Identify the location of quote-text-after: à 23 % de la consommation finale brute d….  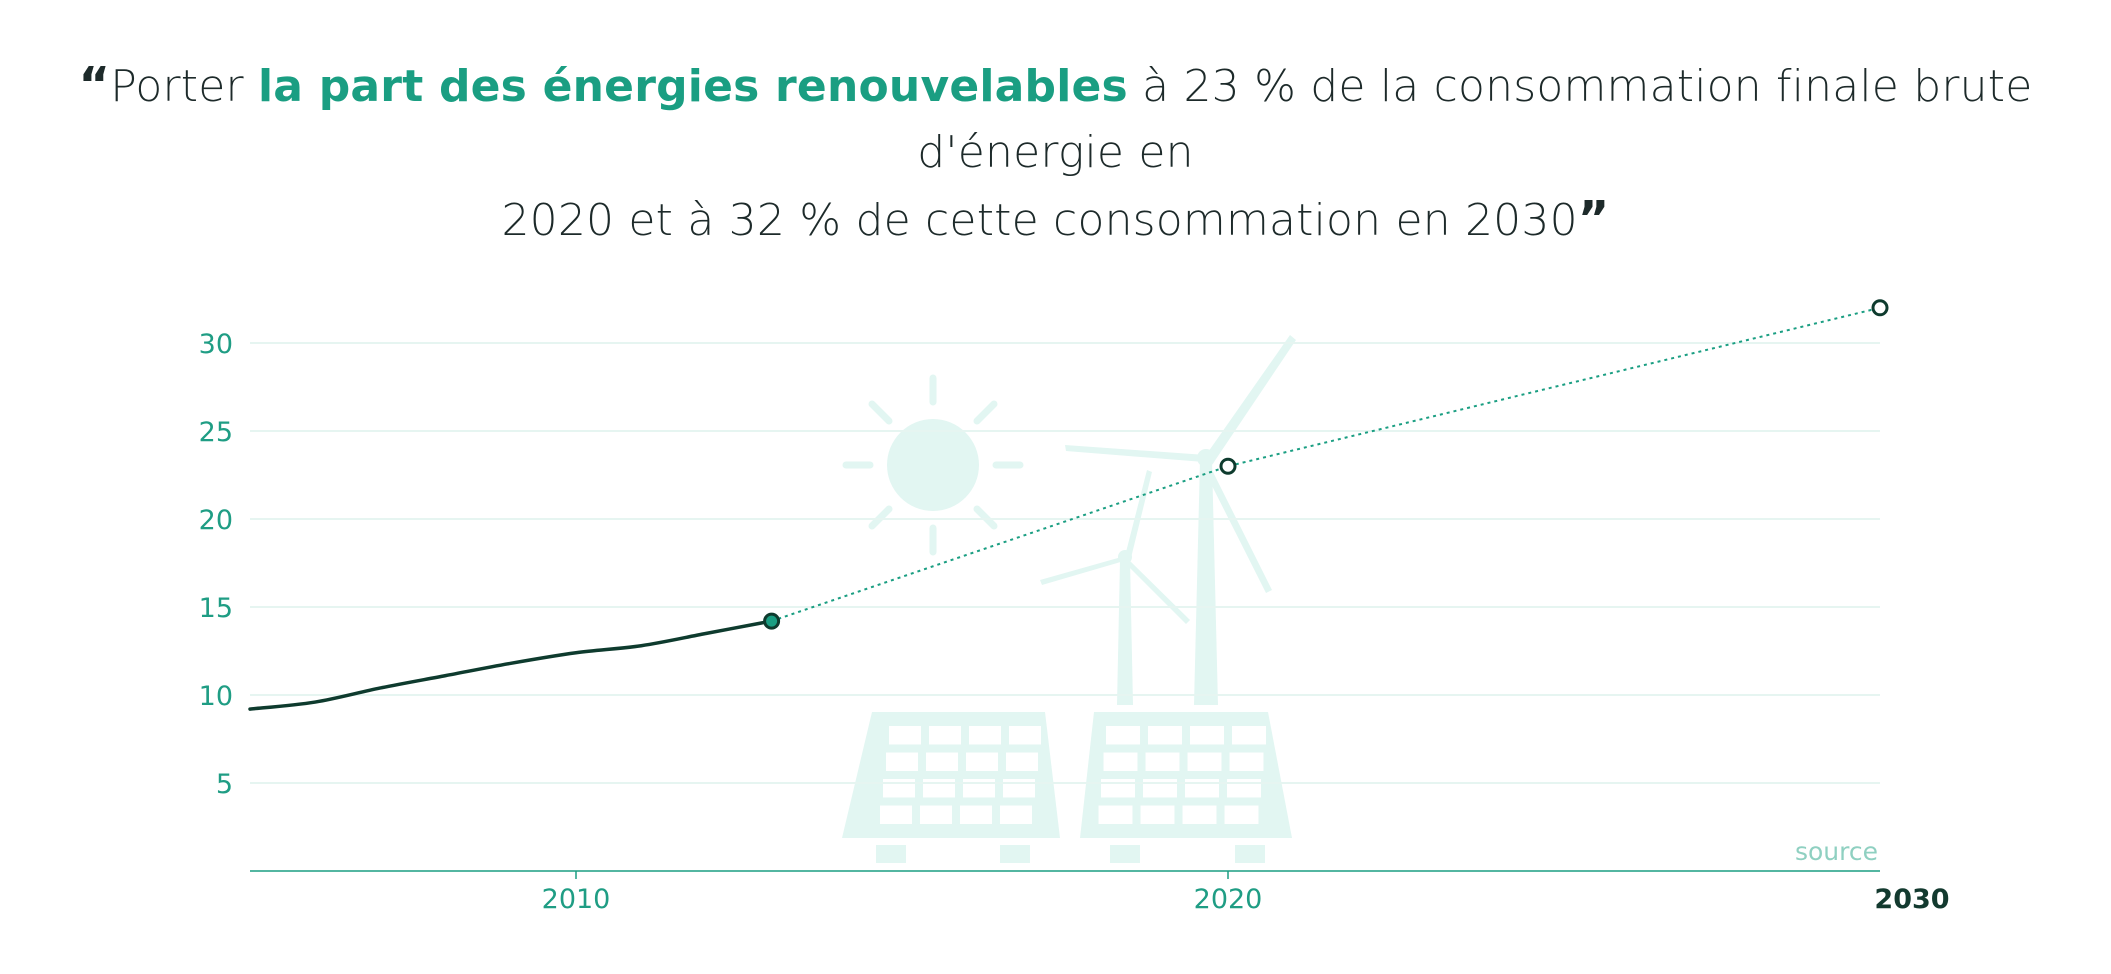
(1475, 119).